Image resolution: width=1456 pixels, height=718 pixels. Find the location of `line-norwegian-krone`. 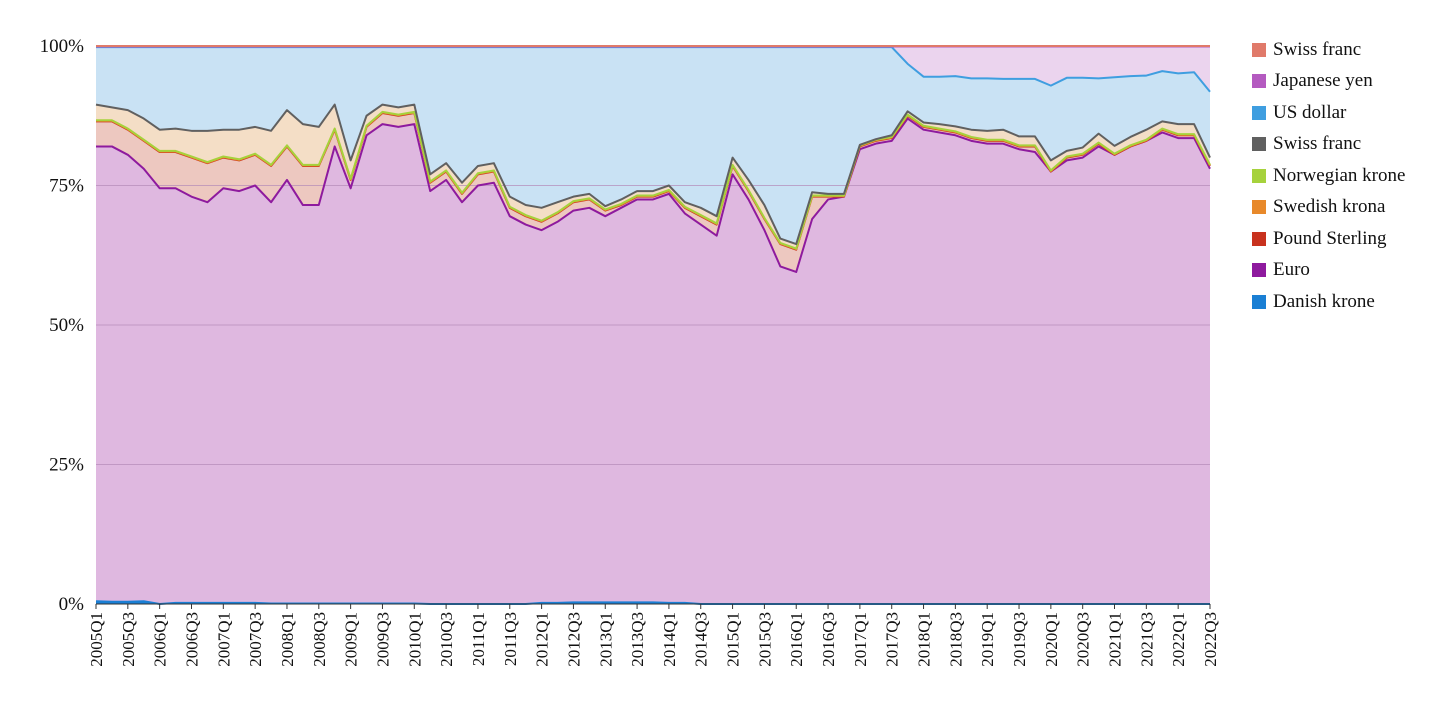

line-norwegian-krone is located at coordinates (653, 180).